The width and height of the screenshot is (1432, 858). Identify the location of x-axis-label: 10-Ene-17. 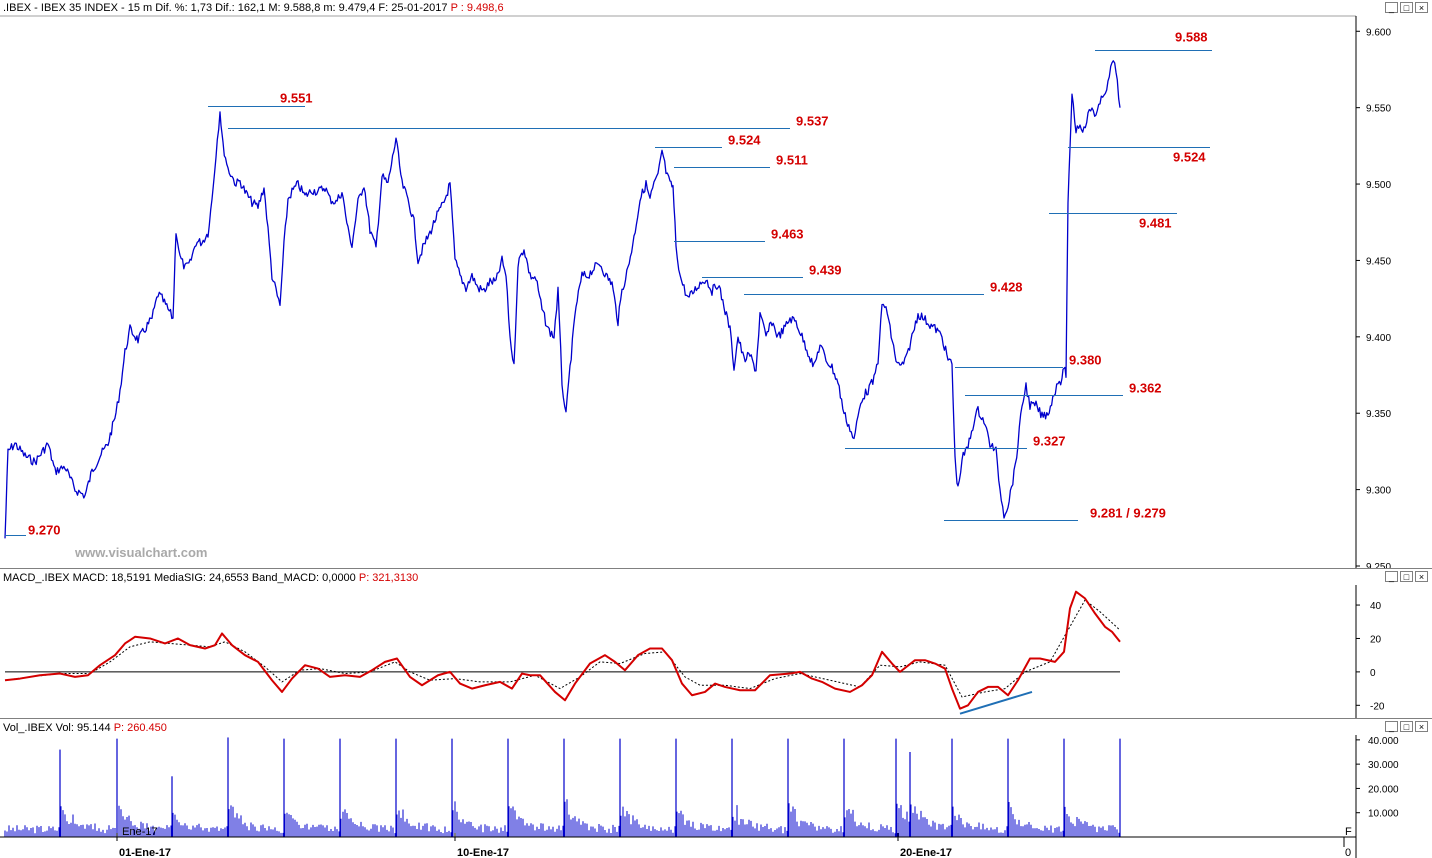
(483, 852).